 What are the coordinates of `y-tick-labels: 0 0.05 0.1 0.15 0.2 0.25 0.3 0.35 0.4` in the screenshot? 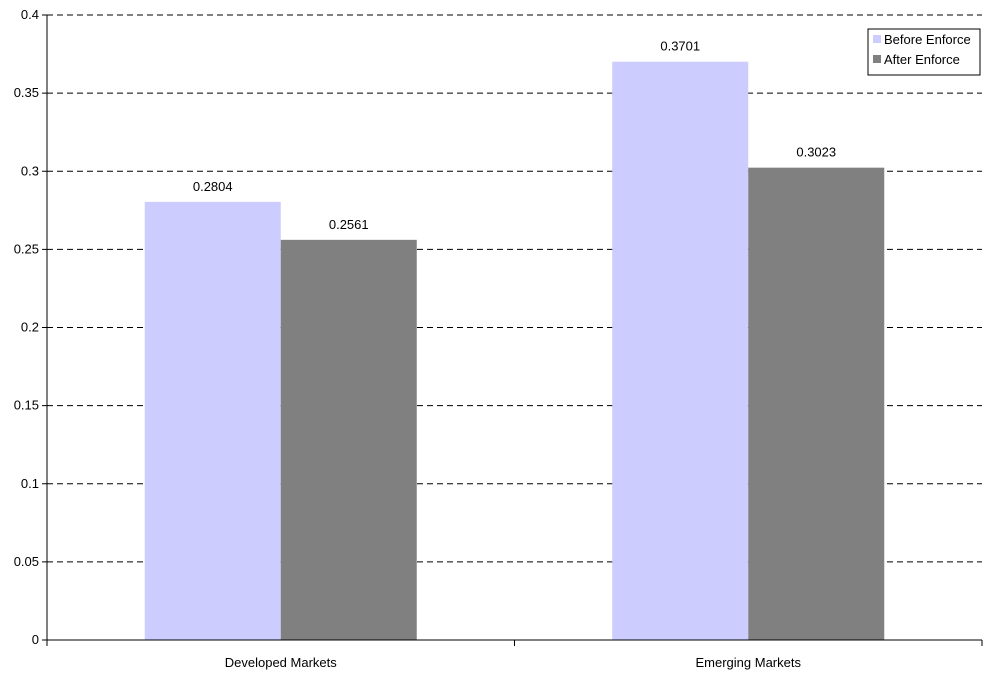 It's located at (30, 327).